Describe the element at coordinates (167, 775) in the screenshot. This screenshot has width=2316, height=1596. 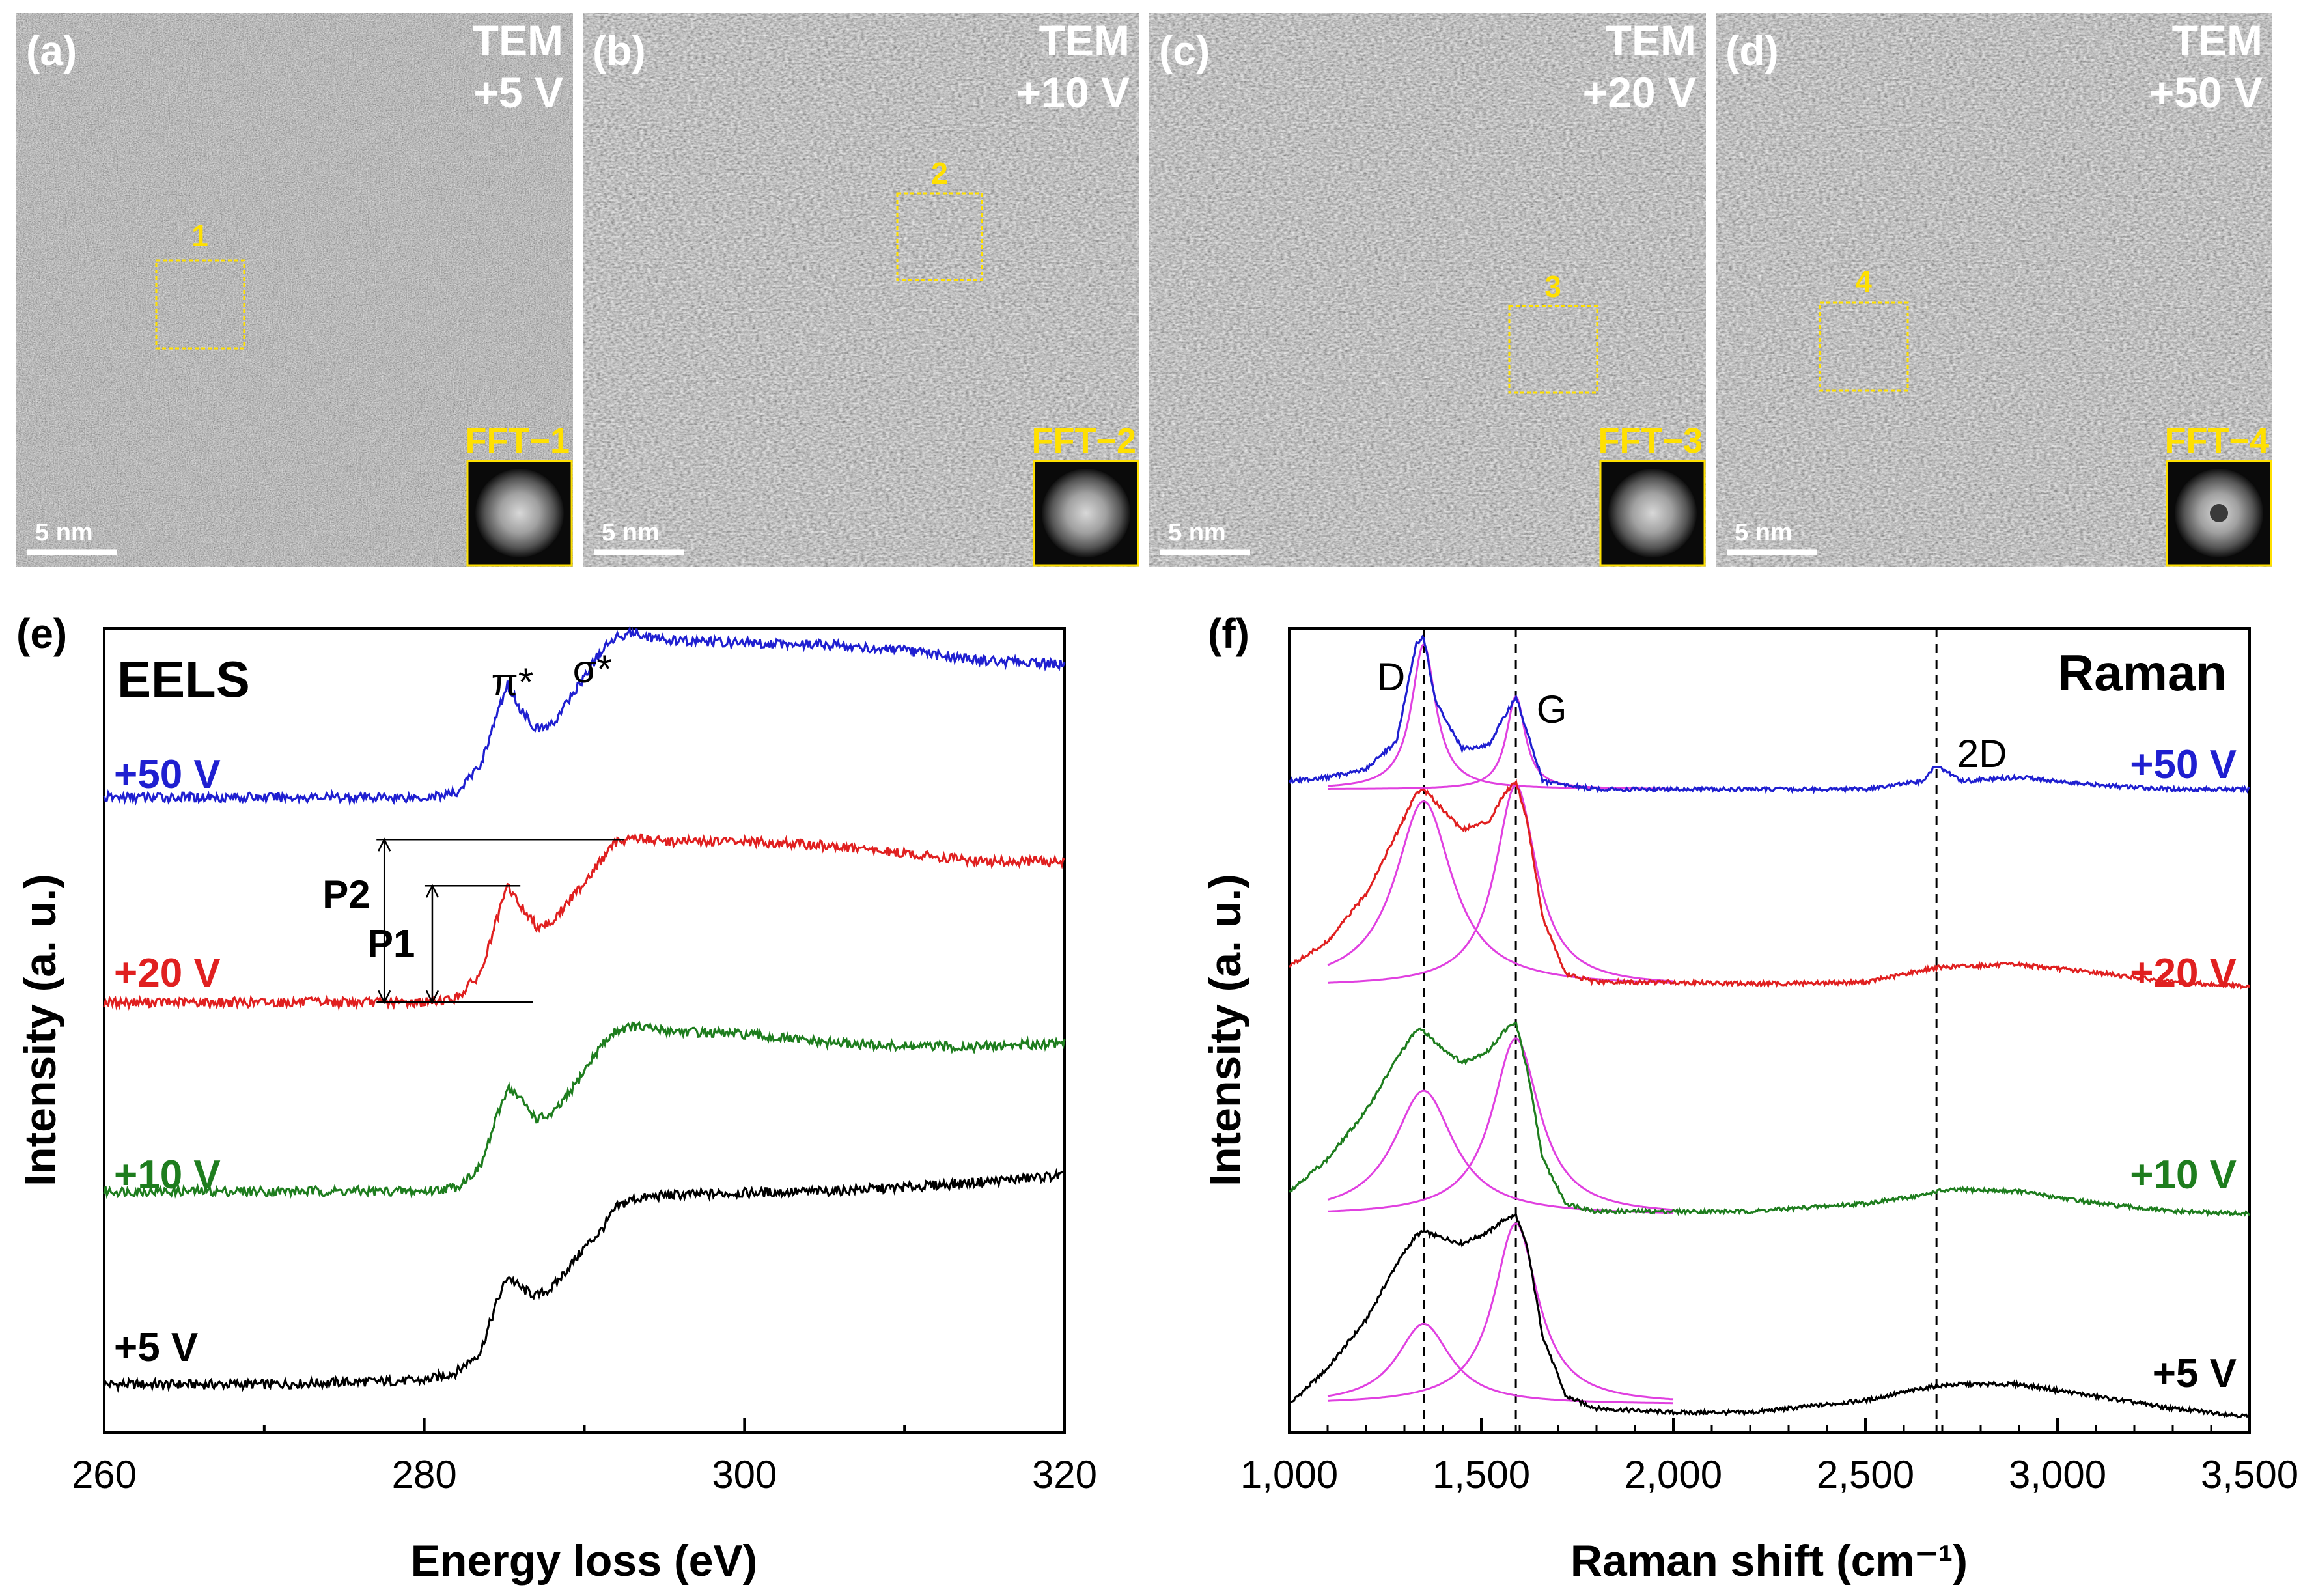
I see `eels-label-50v: +50 V` at that location.